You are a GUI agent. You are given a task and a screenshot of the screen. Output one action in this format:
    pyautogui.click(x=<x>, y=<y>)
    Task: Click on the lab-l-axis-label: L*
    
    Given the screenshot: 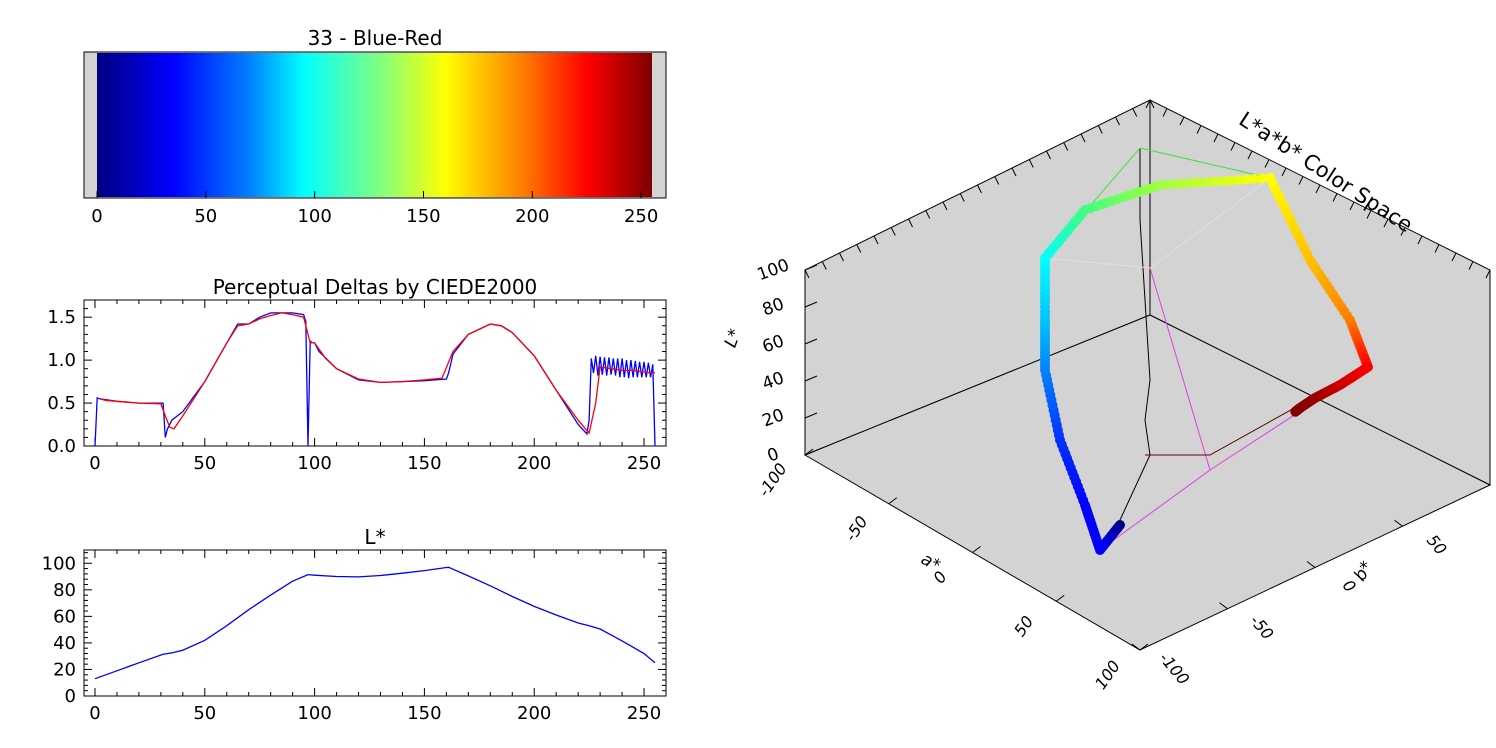 What is the action you would take?
    pyautogui.click(x=733, y=338)
    